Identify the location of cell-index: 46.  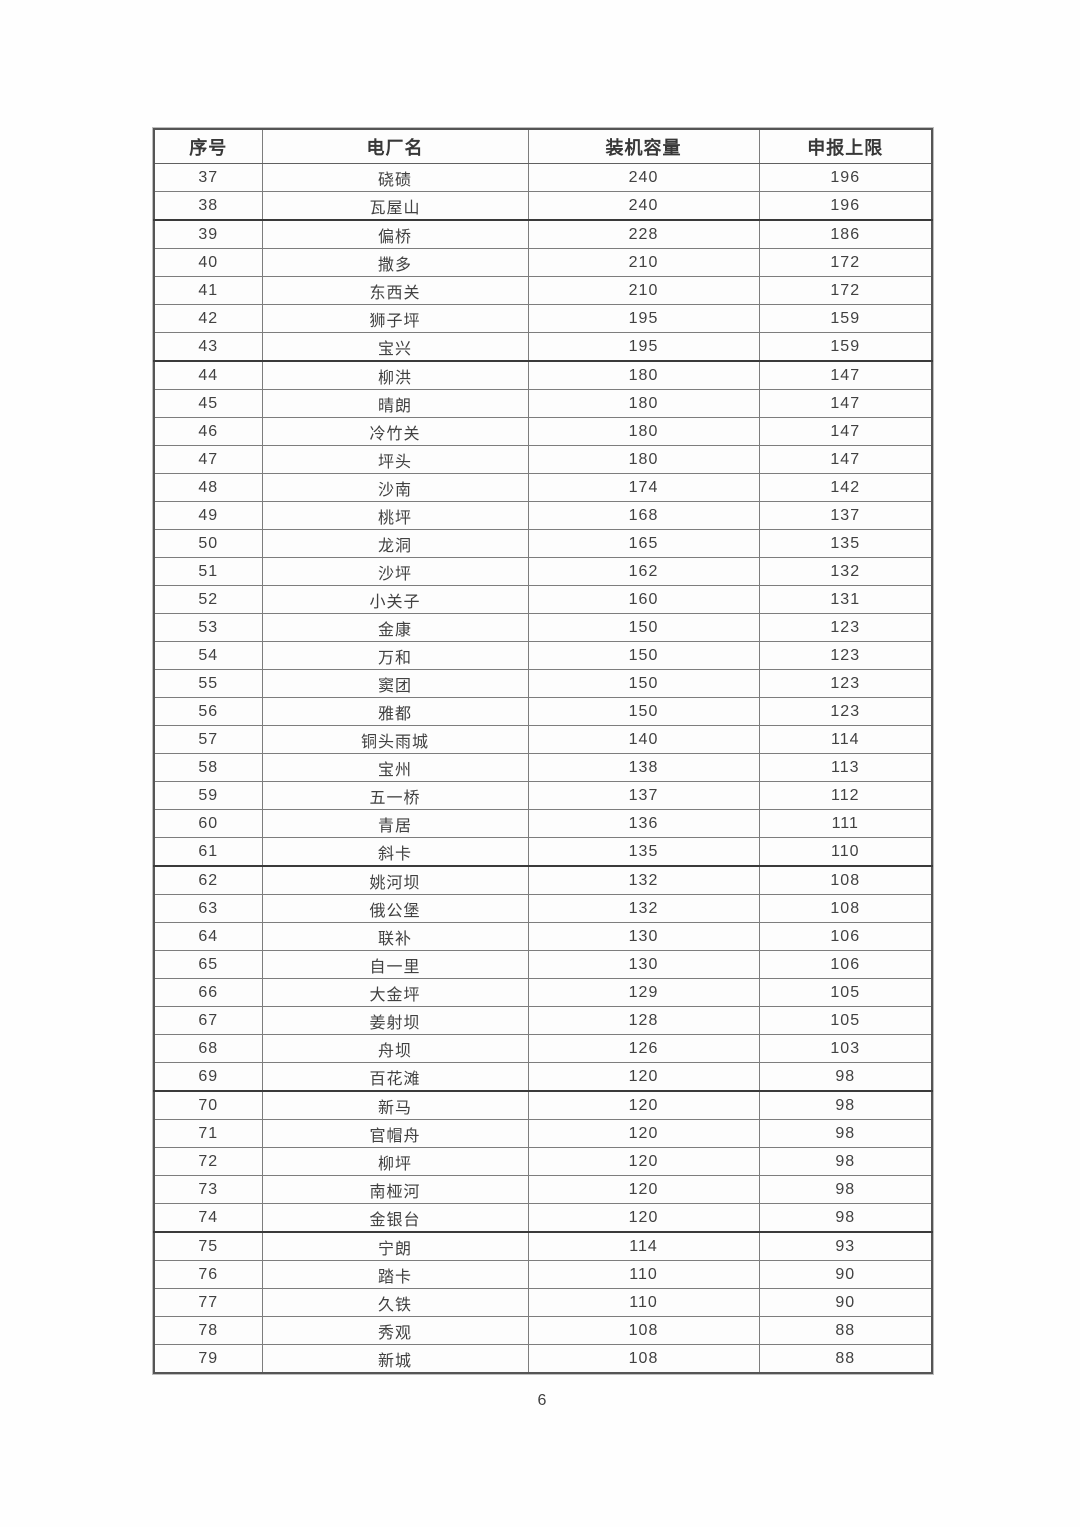
(208, 431).